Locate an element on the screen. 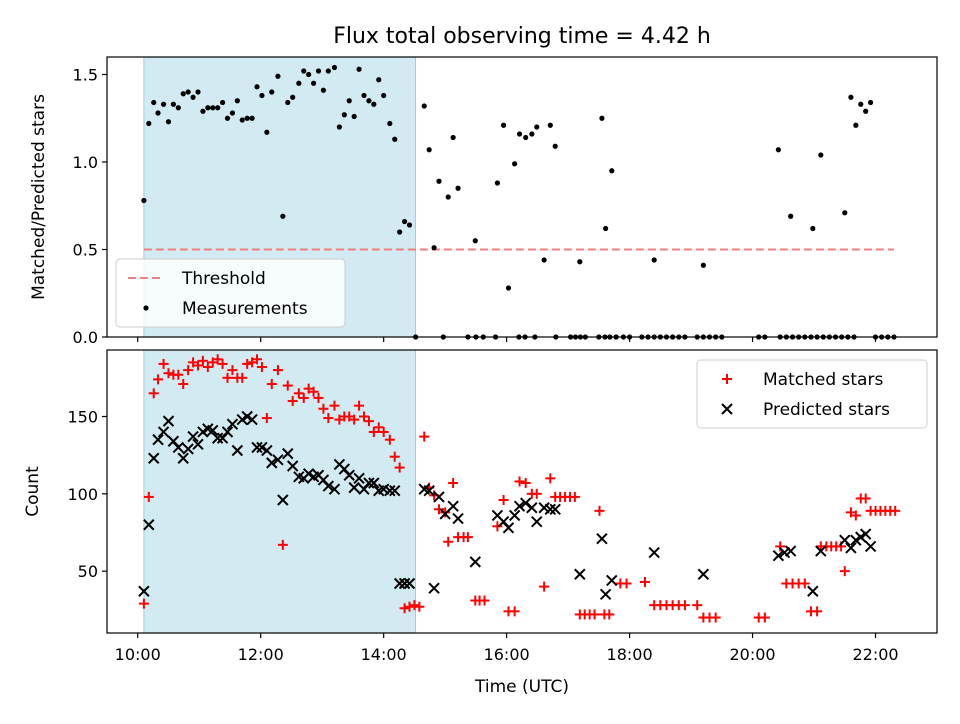  bottom-series-1-point-48-d2 is located at coordinates (383, 489).